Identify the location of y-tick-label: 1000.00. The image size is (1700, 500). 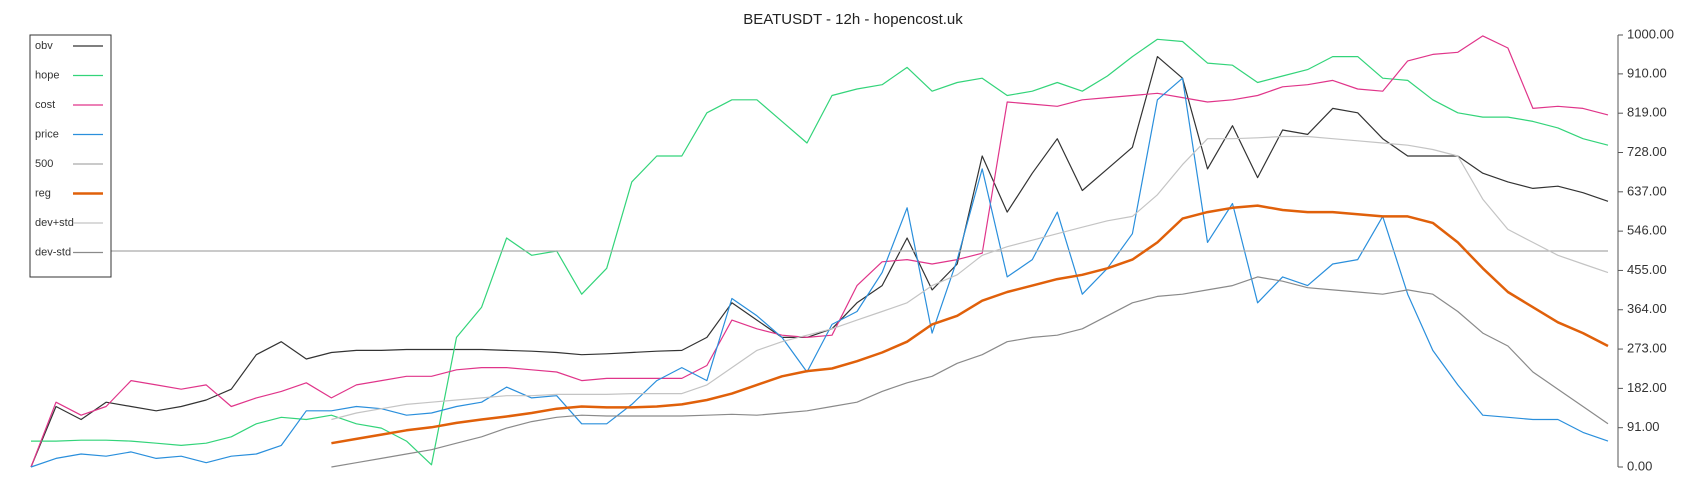
(1650, 33).